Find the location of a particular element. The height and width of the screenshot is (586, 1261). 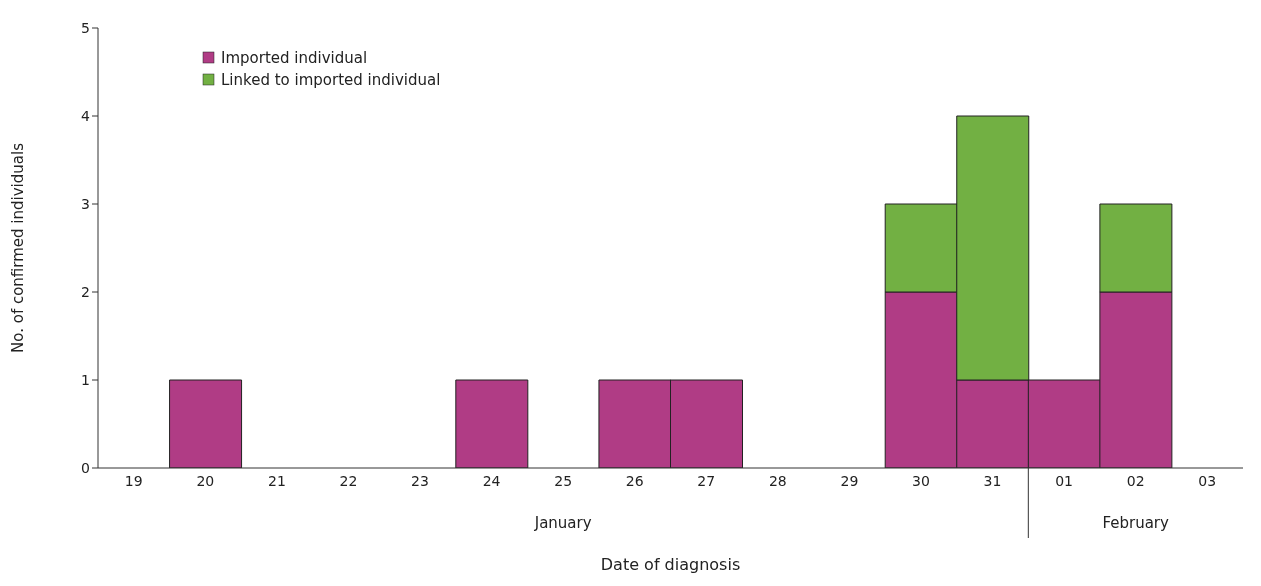

x-tick-label: 03 is located at coordinates (1207, 480).